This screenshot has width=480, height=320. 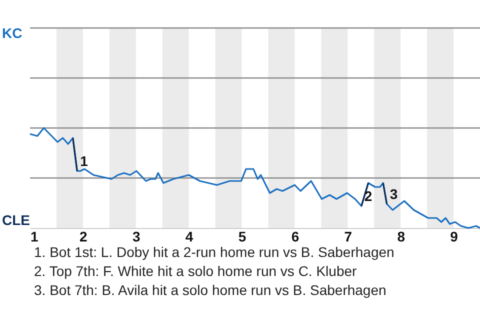 What do you see at coordinates (136, 236) in the screenshot?
I see `x-tick-label: 3` at bounding box center [136, 236].